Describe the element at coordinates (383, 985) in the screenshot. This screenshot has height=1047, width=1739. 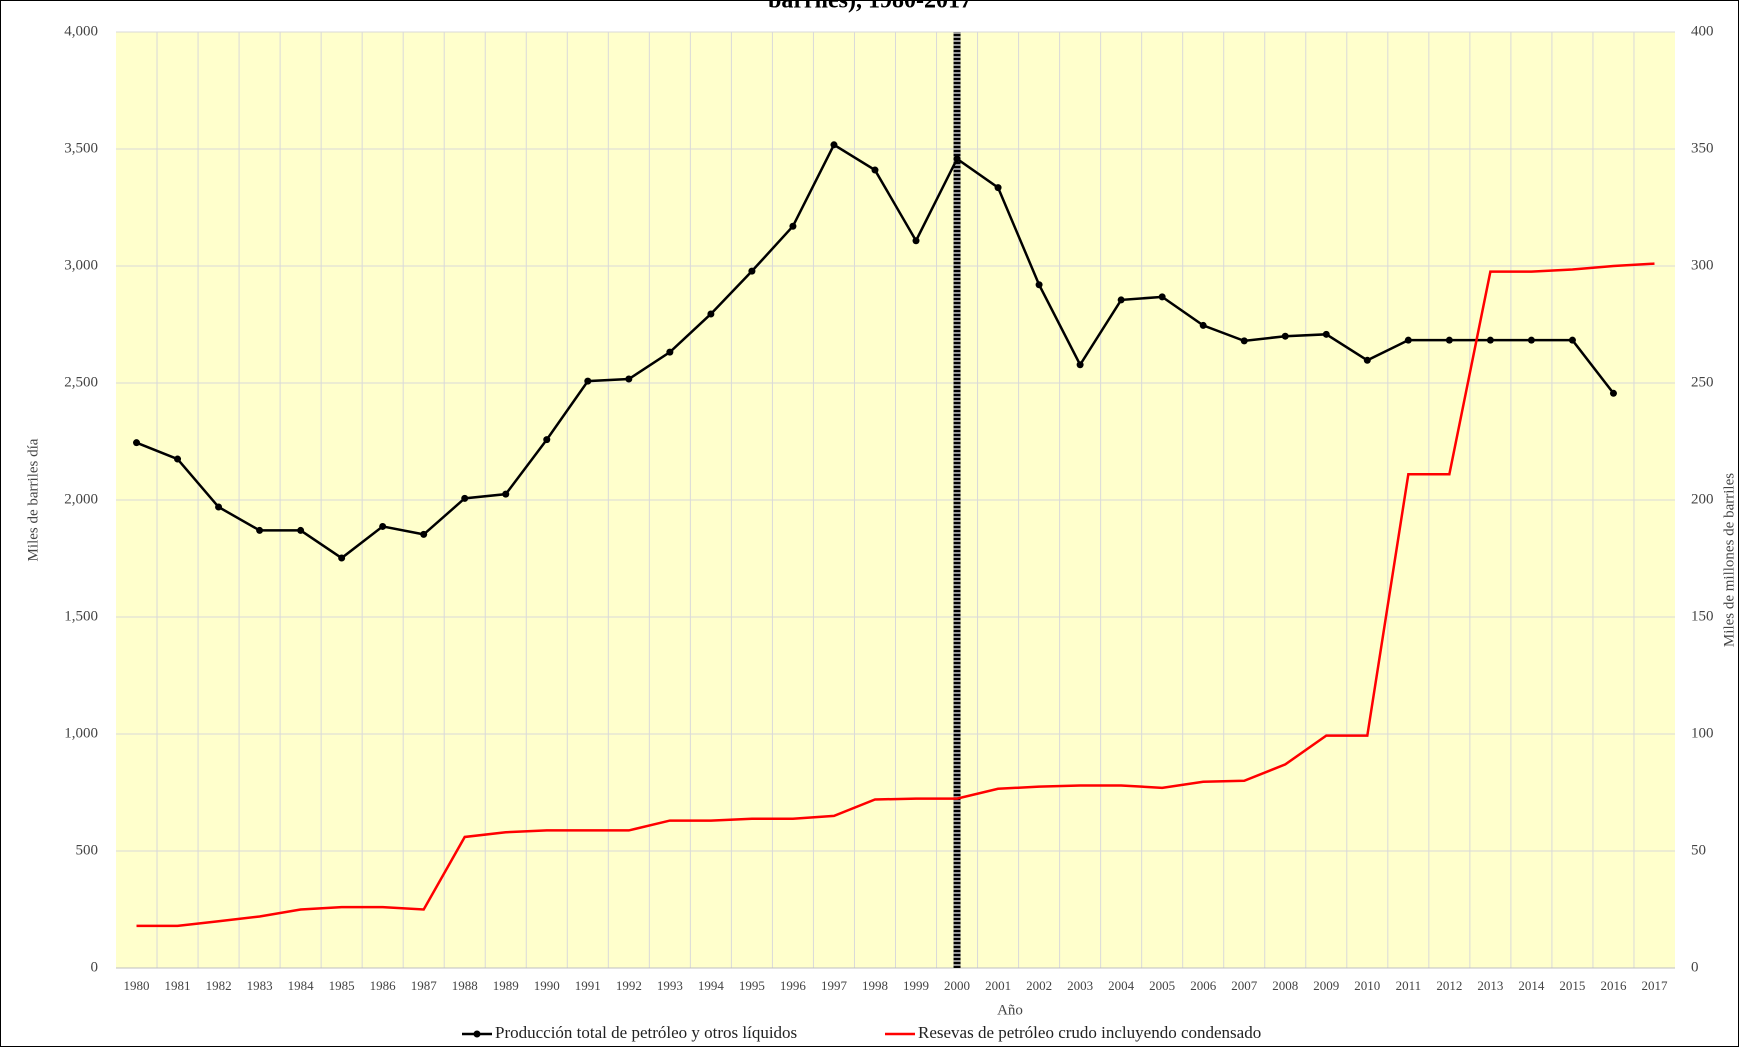
I see `x-tick-label: 1986` at that location.